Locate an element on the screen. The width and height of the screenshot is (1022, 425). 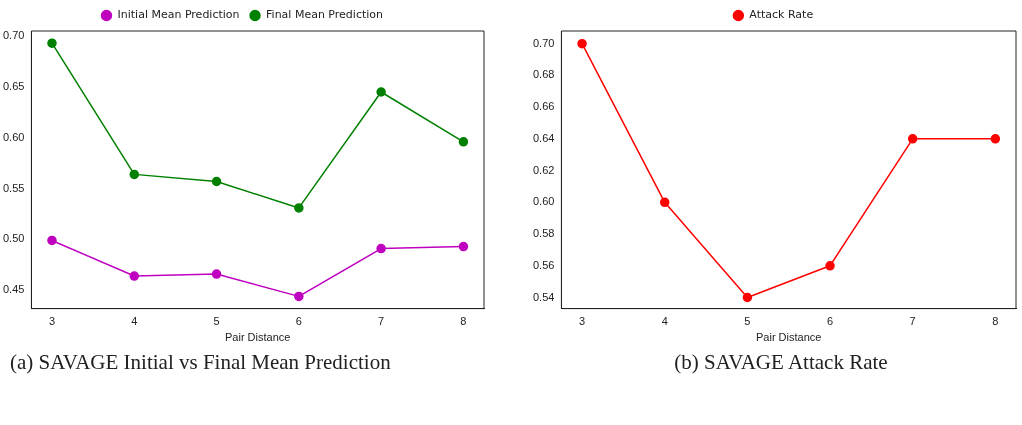
y-tick-label: 0.66 is located at coordinates (543, 106).